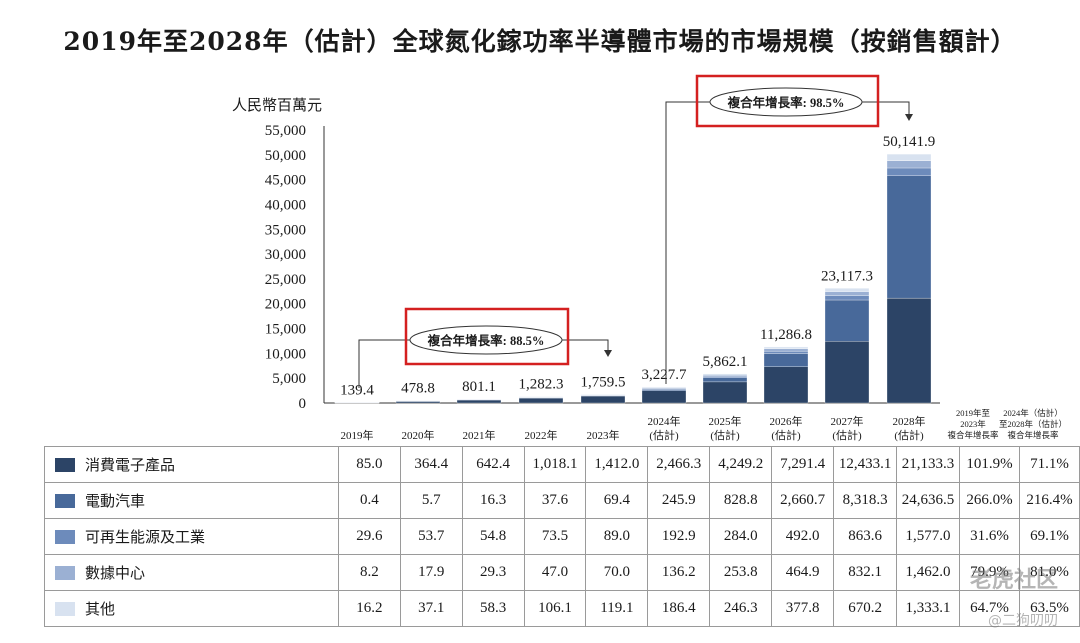 The height and width of the screenshot is (643, 1080). I want to click on x-tick-label: 2024年, so click(664, 421).